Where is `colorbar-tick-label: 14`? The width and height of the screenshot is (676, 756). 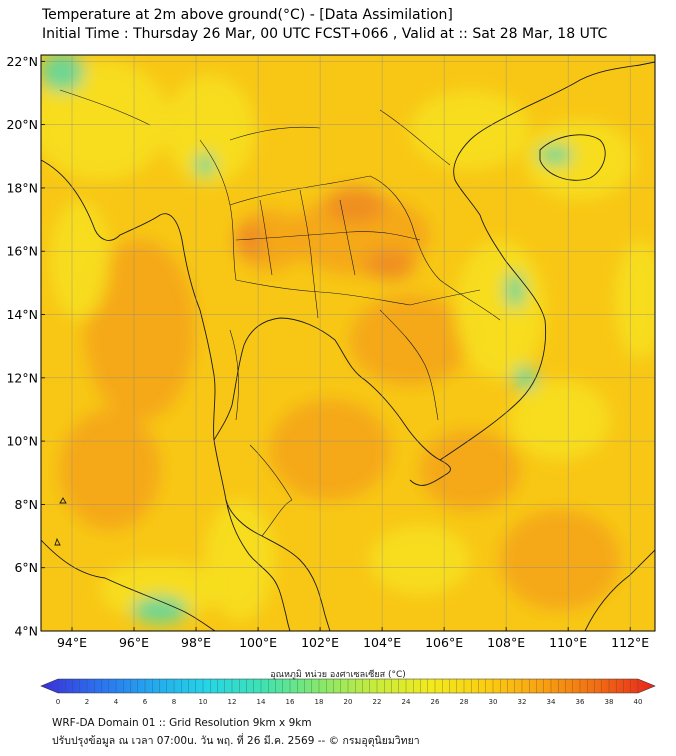
colorbar-tick-label: 14 is located at coordinates (261, 702).